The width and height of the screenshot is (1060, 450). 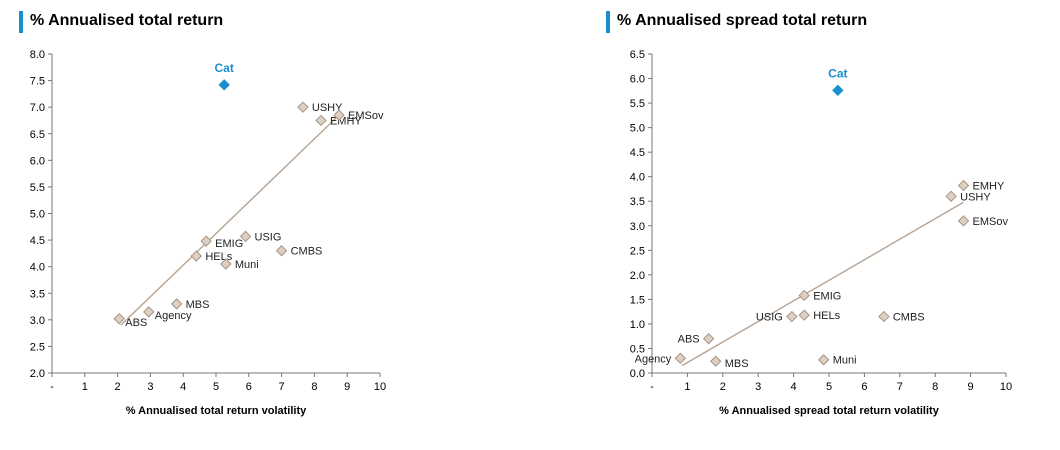 What do you see at coordinates (826, 316) in the screenshot?
I see `point-label: HELs` at bounding box center [826, 316].